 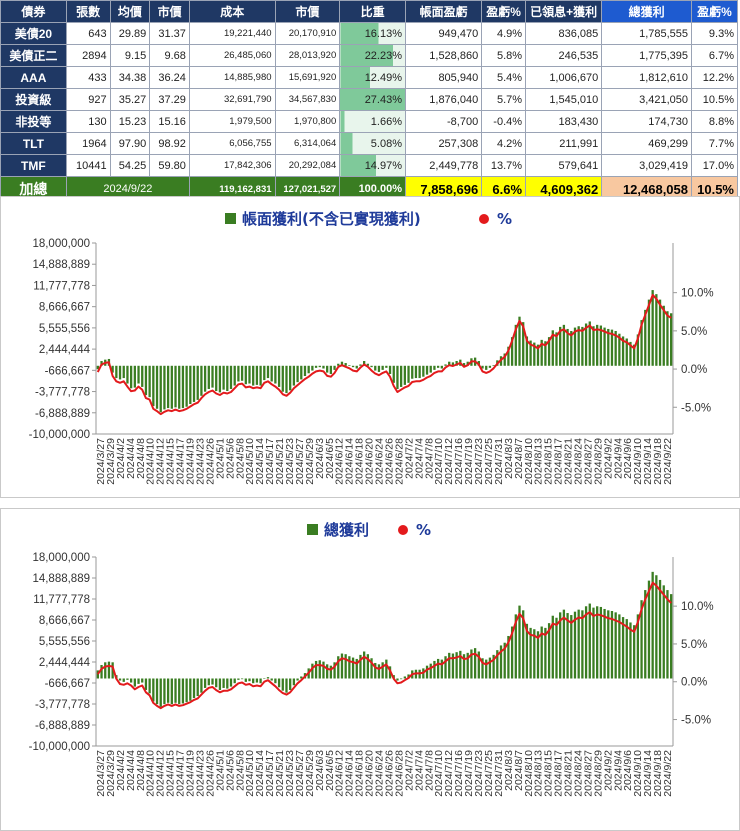 I want to click on y2-tick-label: -5.0%, so click(x=696, y=721).